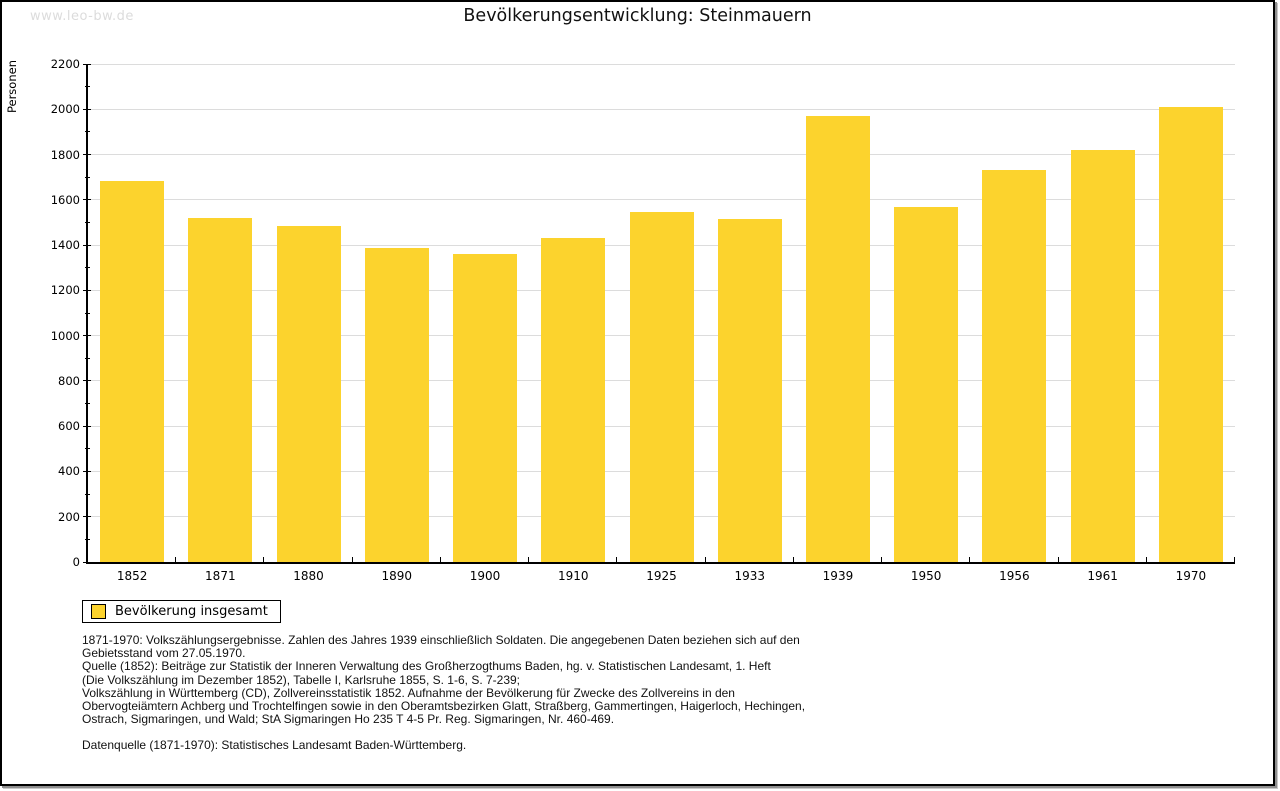  I want to click on watermark: www.leo-bw.de, so click(82, 16).